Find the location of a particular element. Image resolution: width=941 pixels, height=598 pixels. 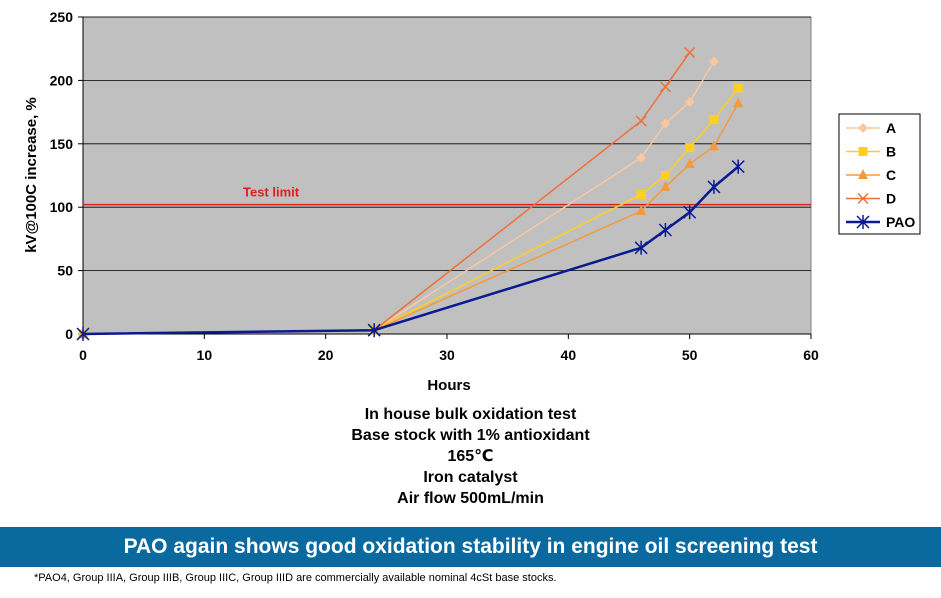

y-tick-label: 50 is located at coordinates (65, 271).